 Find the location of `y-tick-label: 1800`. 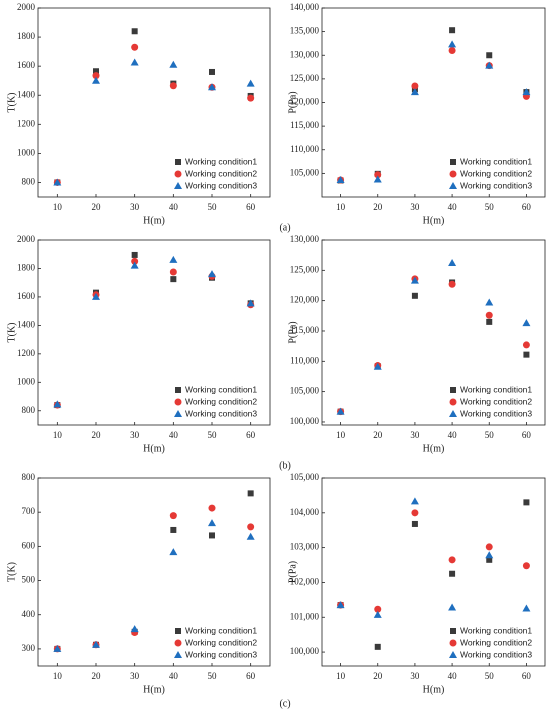

y-tick-label: 1800 is located at coordinates (26, 268).